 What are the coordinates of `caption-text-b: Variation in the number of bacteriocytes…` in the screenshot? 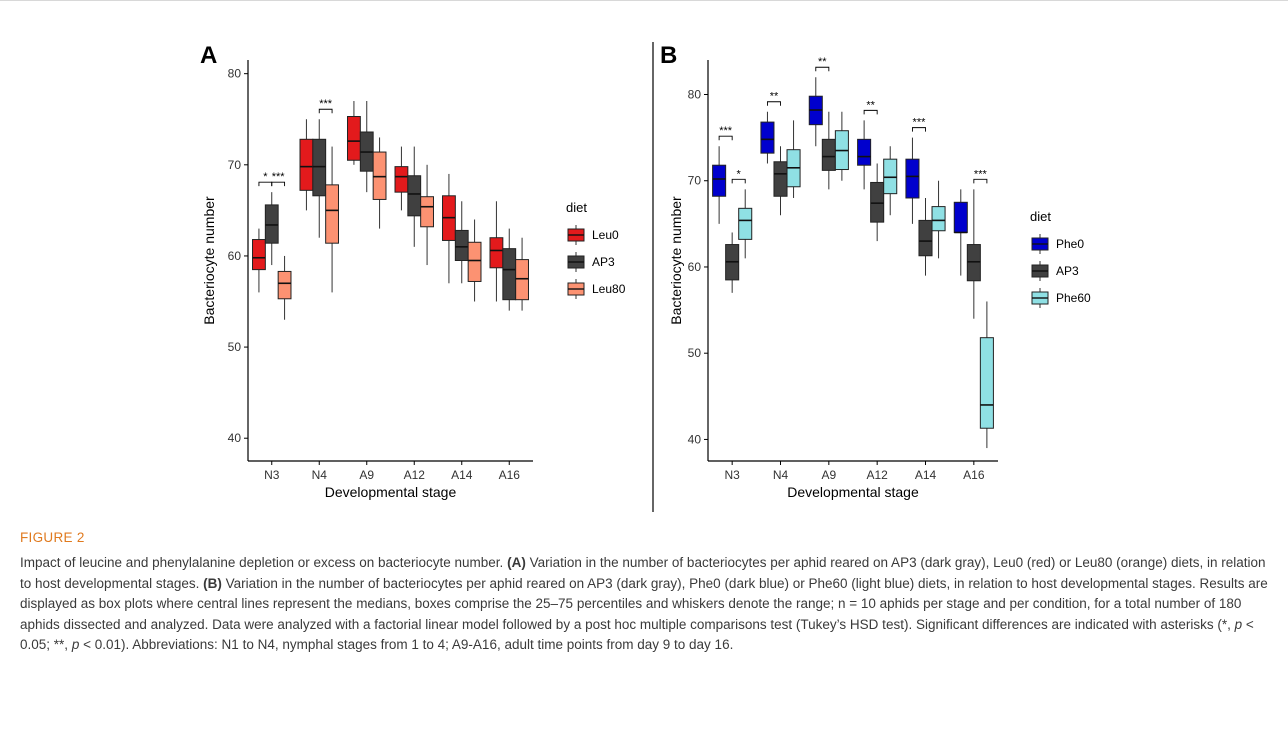 It's located at (644, 603).